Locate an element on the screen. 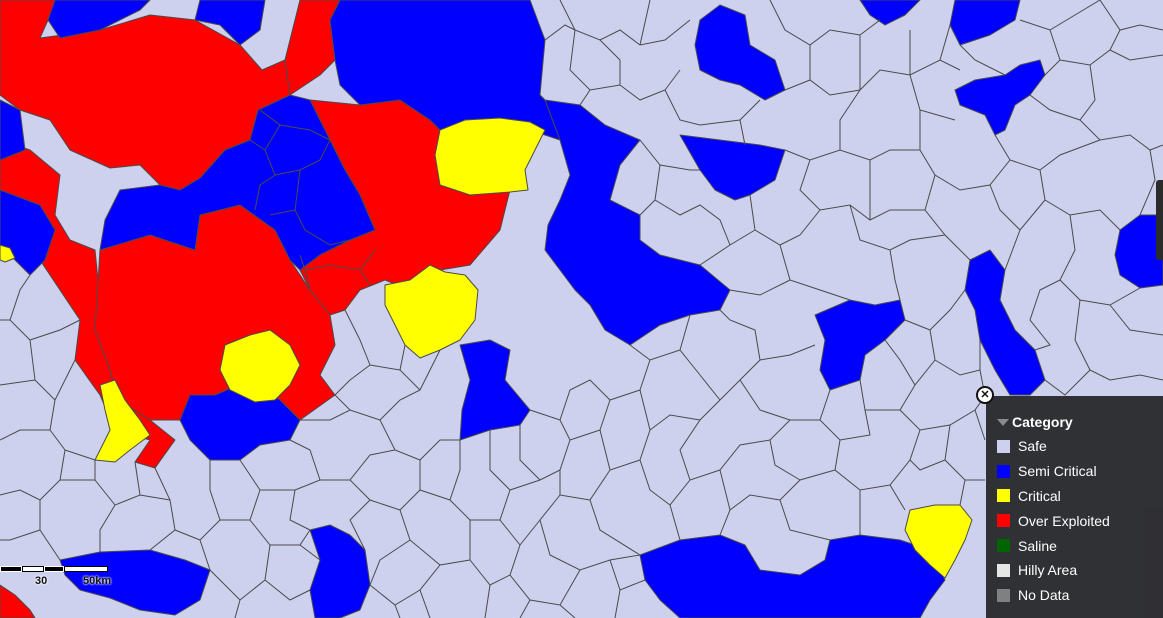 The width and height of the screenshot is (1163, 618). blue-region-far-east is located at coordinates (1138, 251).